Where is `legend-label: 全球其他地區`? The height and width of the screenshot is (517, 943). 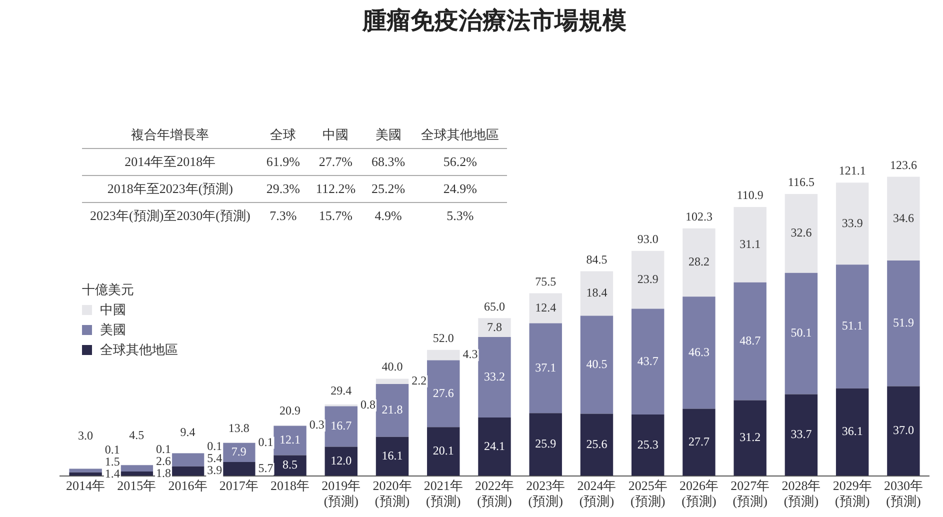
legend-label: 全球其他地區 is located at coordinates (138, 350).